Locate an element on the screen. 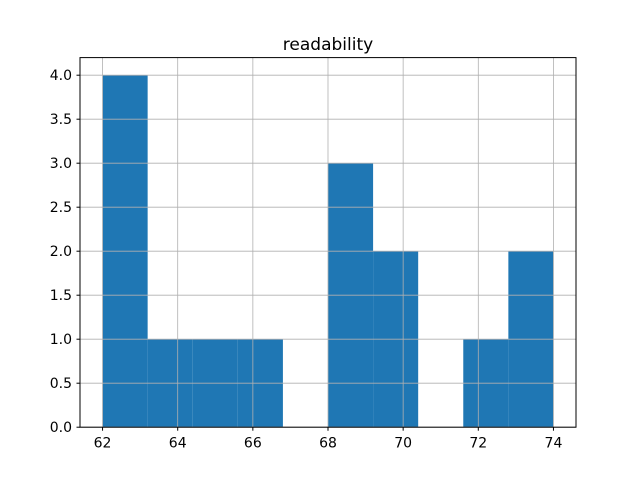  x-tick-label: 68 is located at coordinates (328, 444).